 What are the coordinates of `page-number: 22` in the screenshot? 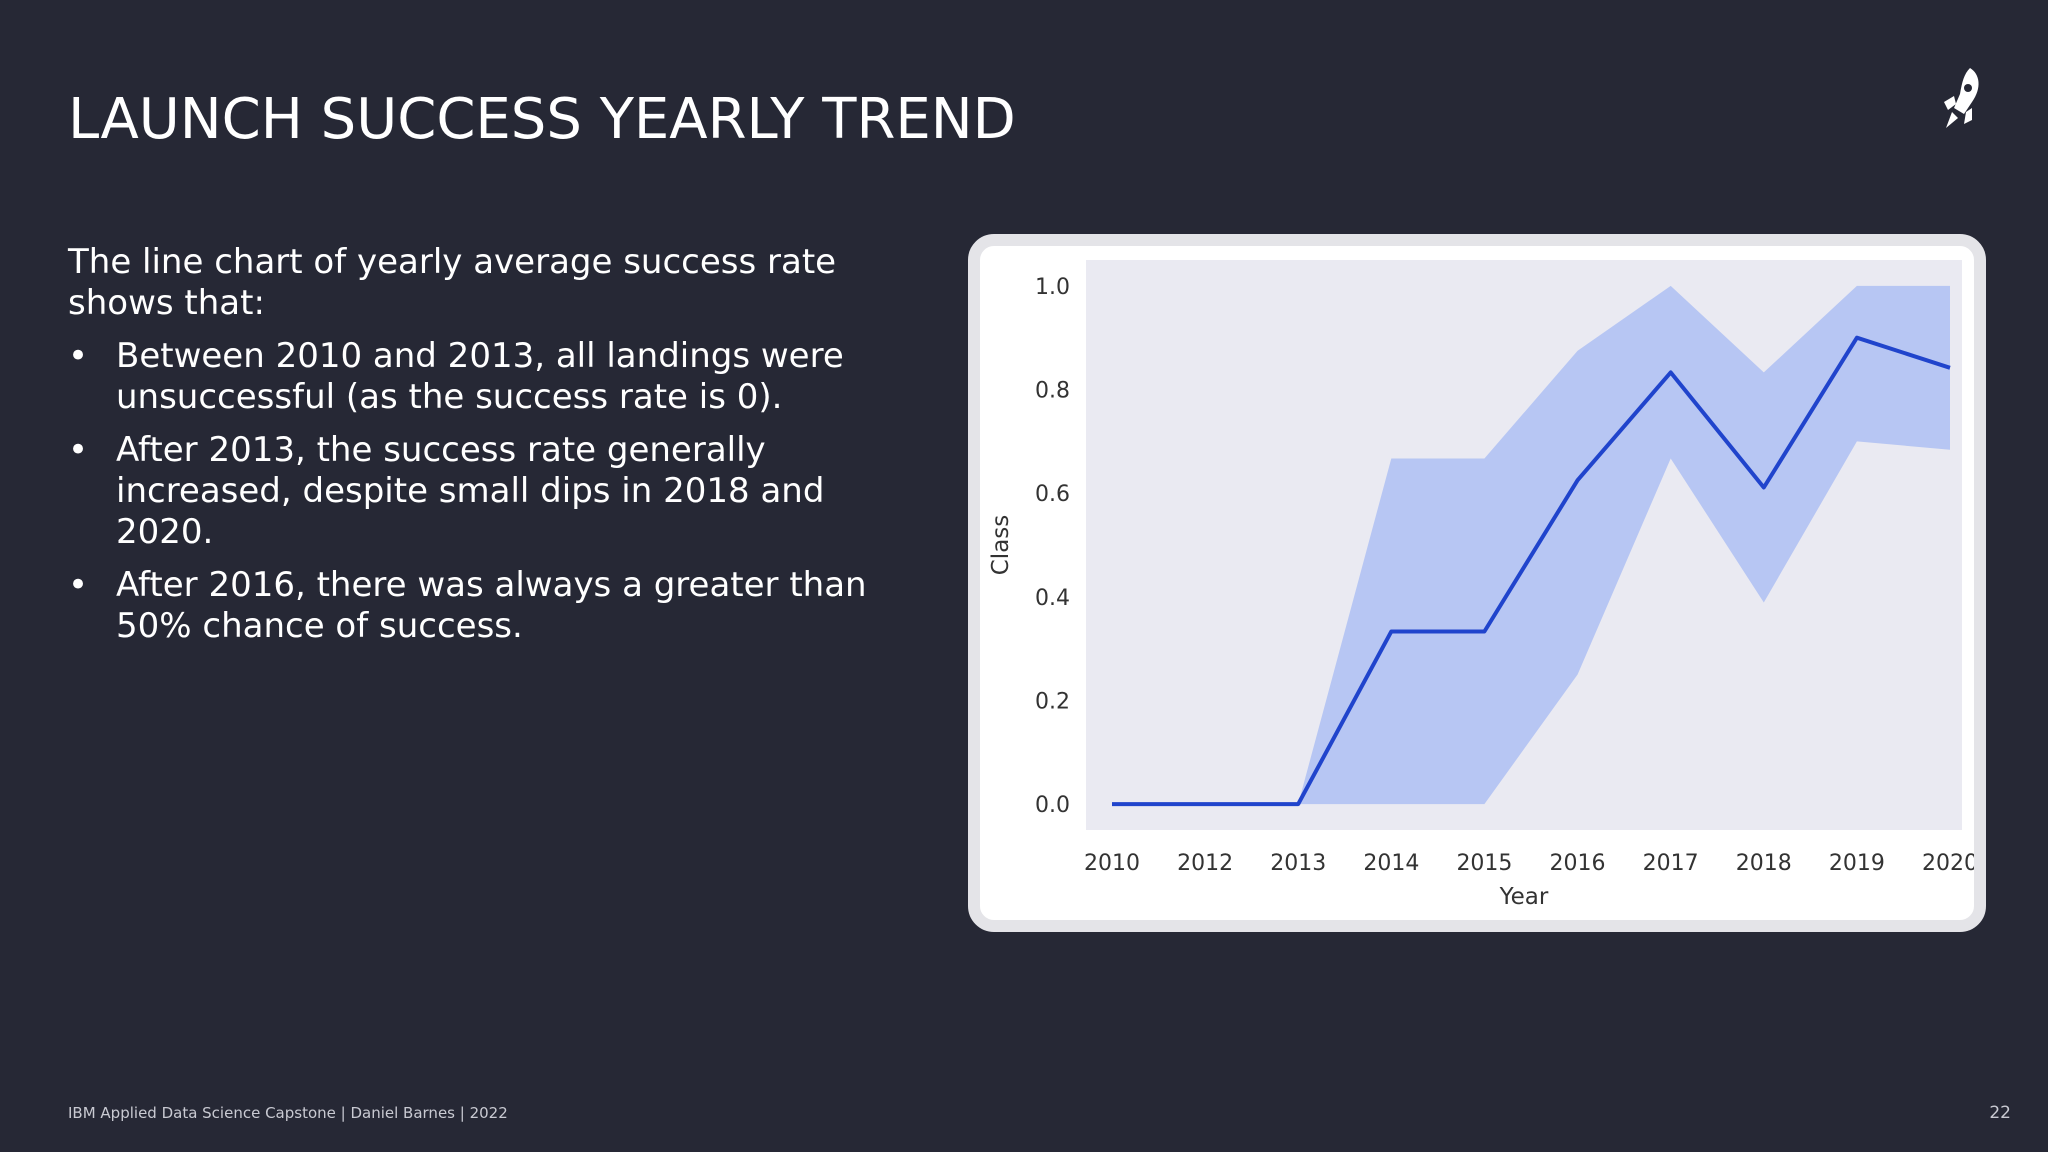 It's located at (2000, 1113).